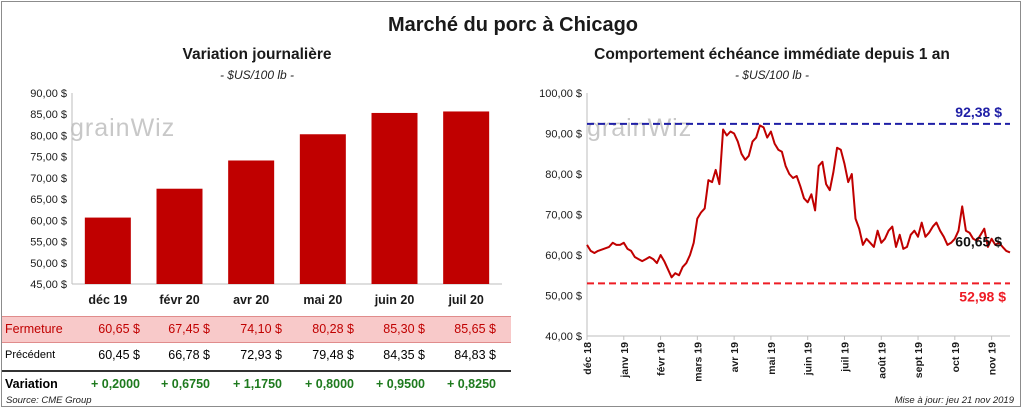  What do you see at coordinates (261, 329) in the screenshot?
I see `fermeture-cell: 74,10 $` at bounding box center [261, 329].